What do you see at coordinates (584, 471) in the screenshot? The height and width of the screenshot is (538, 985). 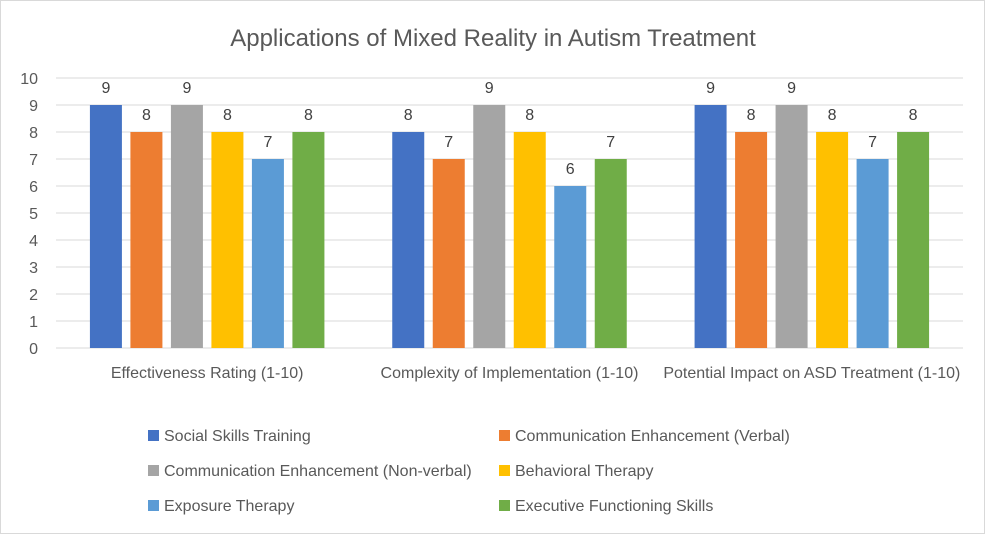 I see `legend-label: Behavioral Therapy` at bounding box center [584, 471].